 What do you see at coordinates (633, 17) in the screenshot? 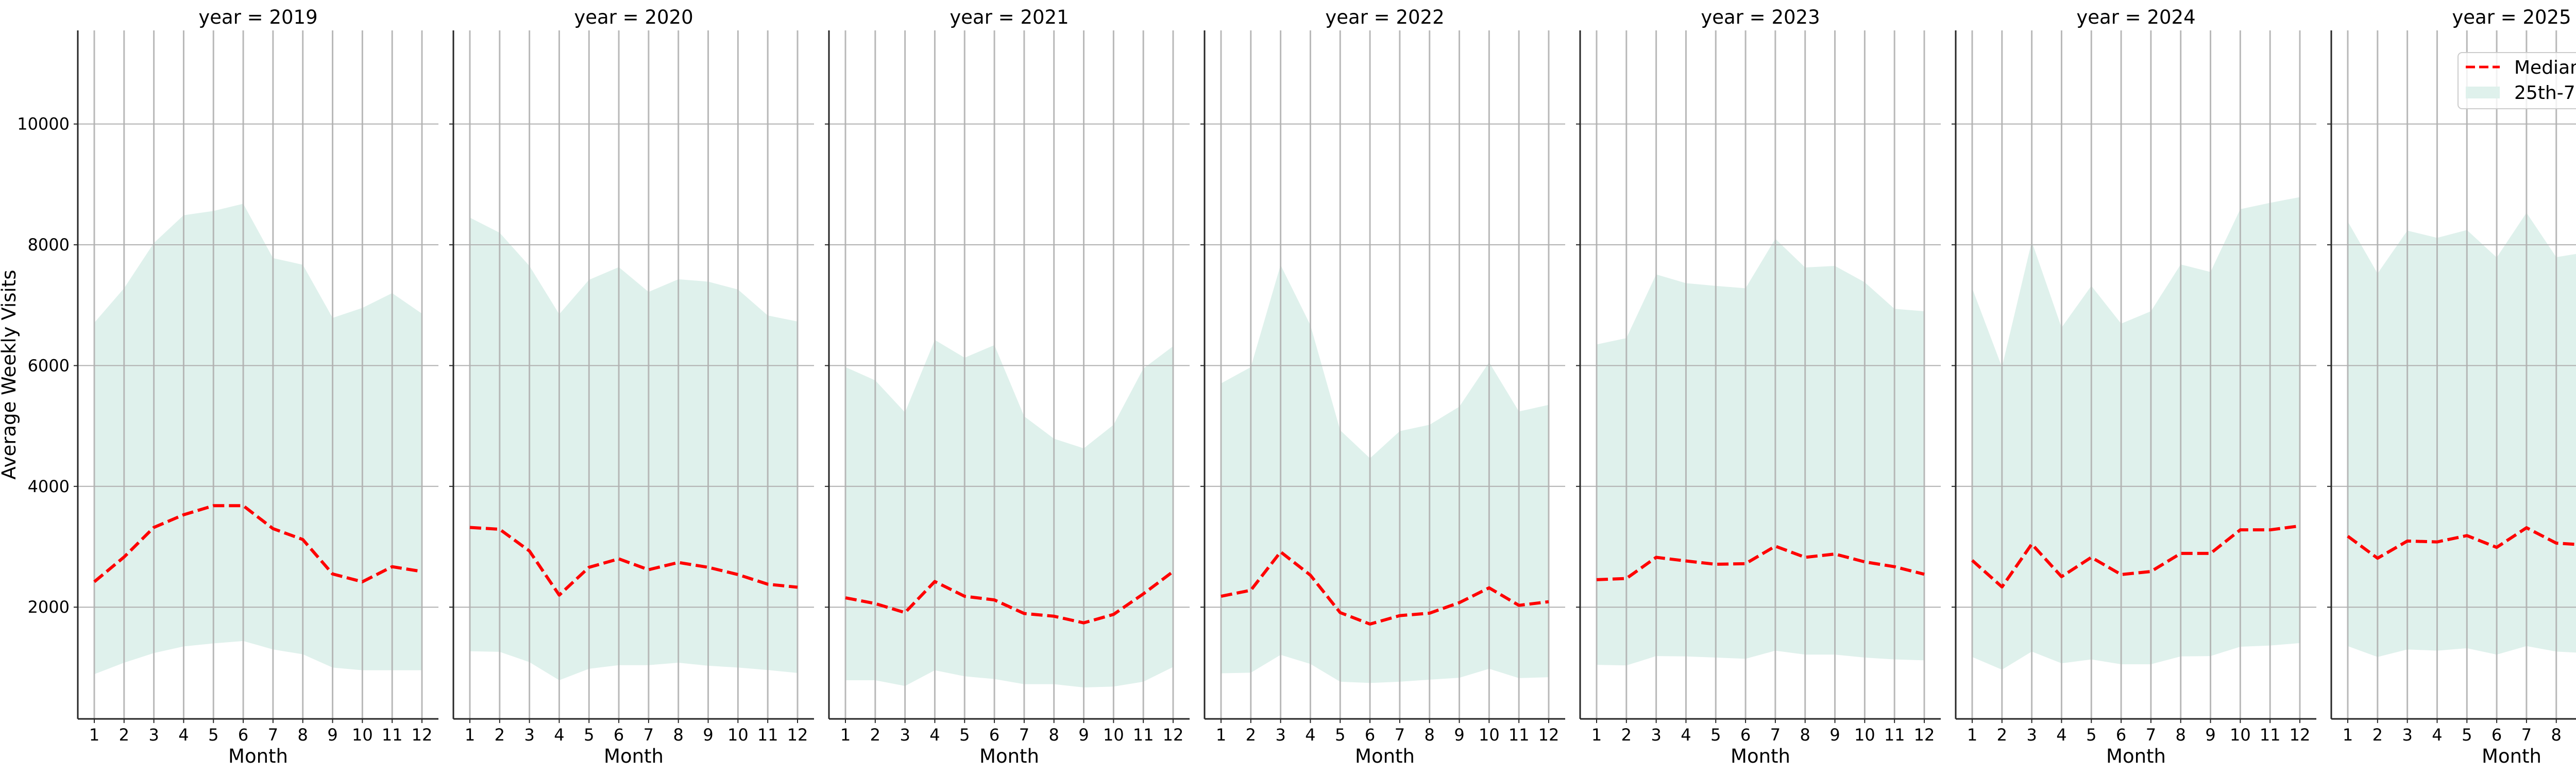
I see `panel-title: year = 2020` at bounding box center [633, 17].